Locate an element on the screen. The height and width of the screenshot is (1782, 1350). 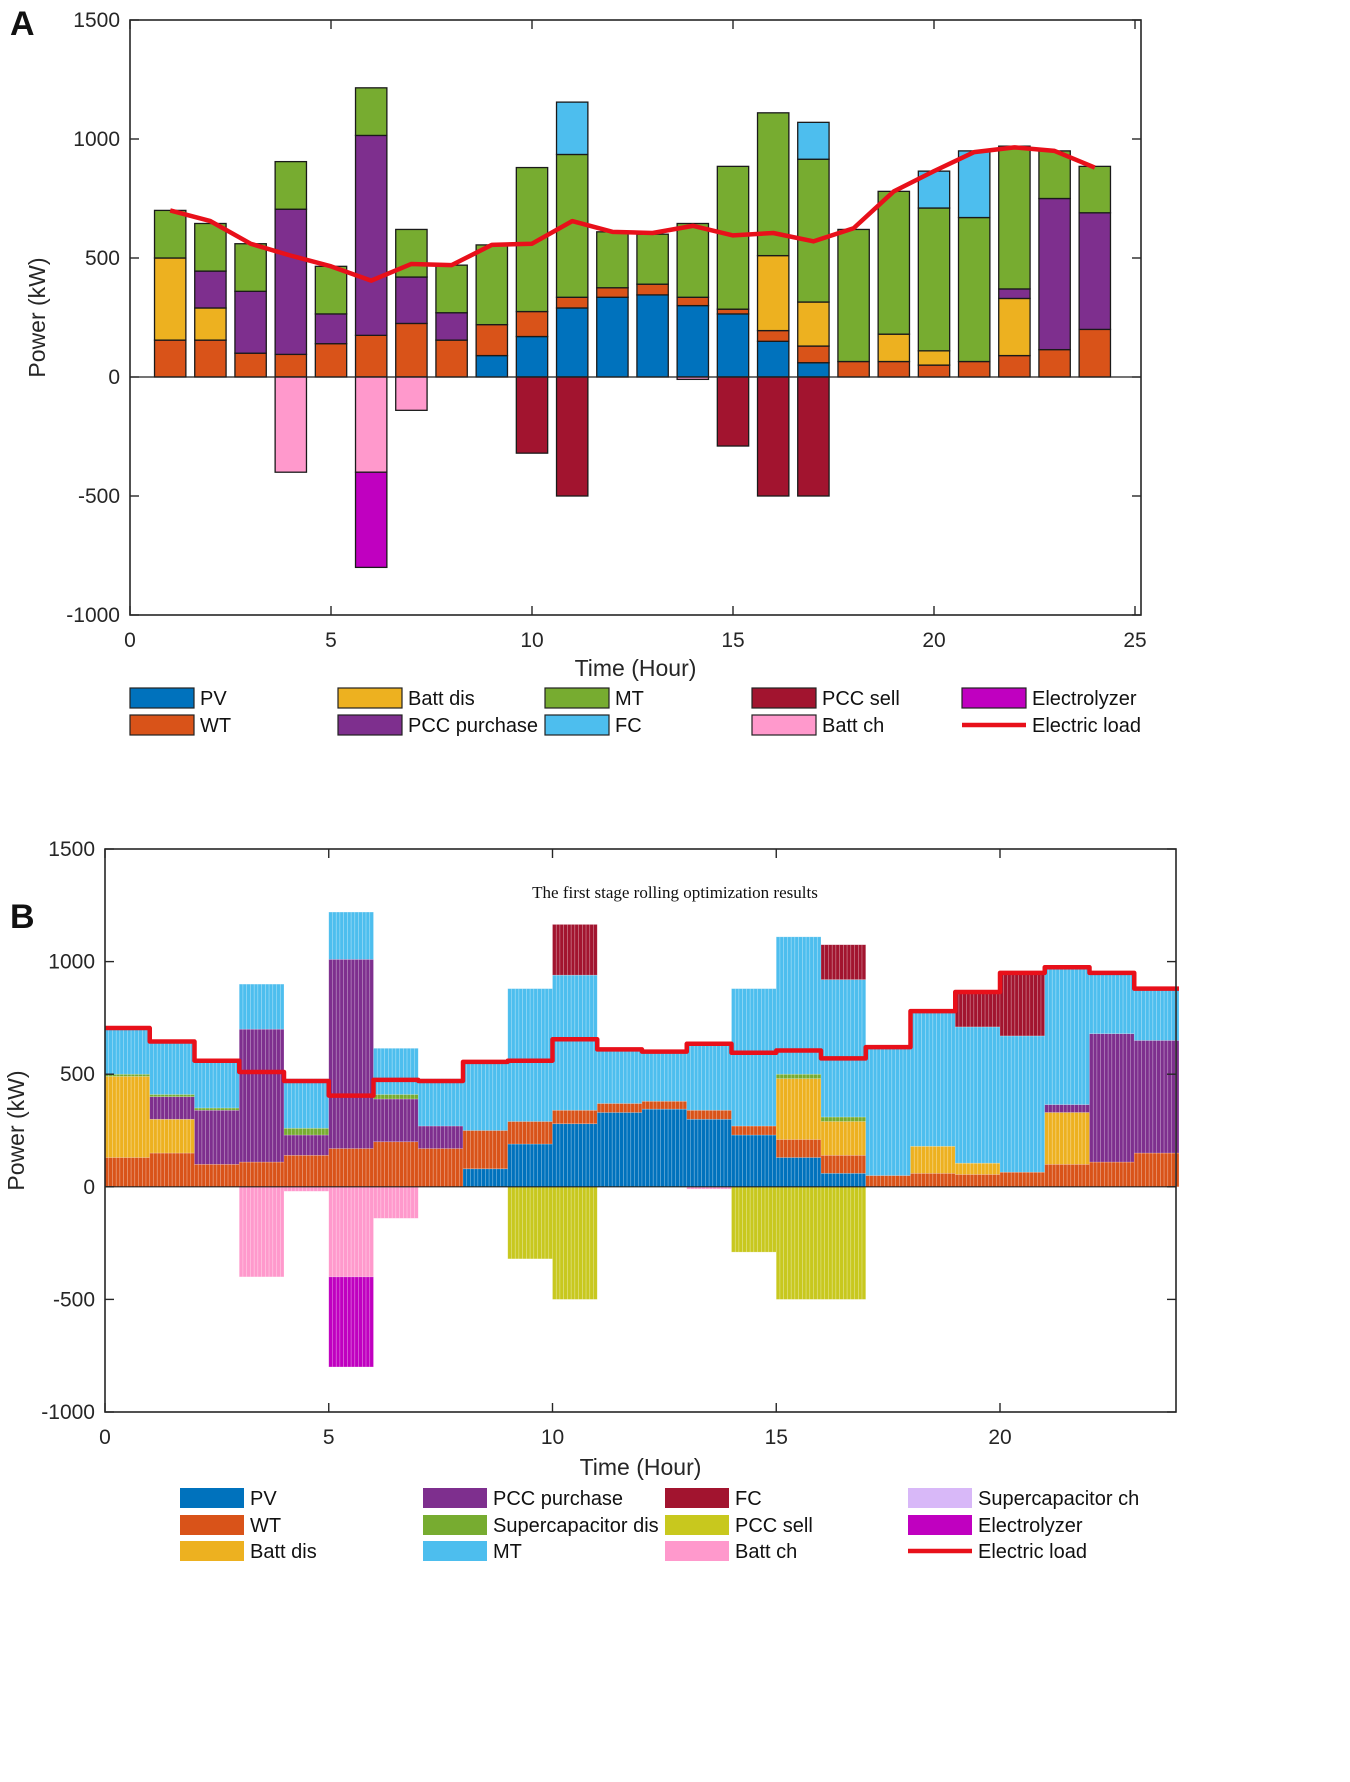
y-axis-title: Power (kW) is located at coordinates (37, 317).